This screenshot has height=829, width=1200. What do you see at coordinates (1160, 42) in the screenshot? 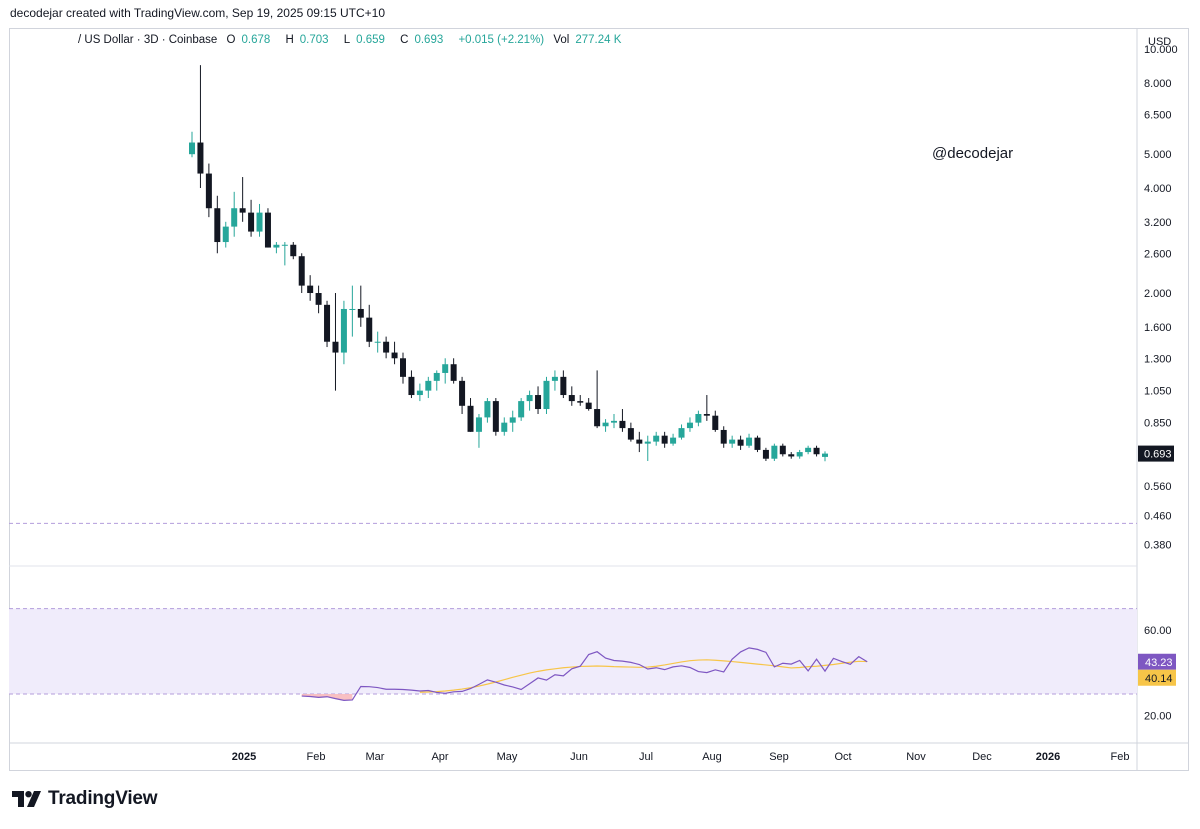
I see `currency-selector: USD` at bounding box center [1160, 42].